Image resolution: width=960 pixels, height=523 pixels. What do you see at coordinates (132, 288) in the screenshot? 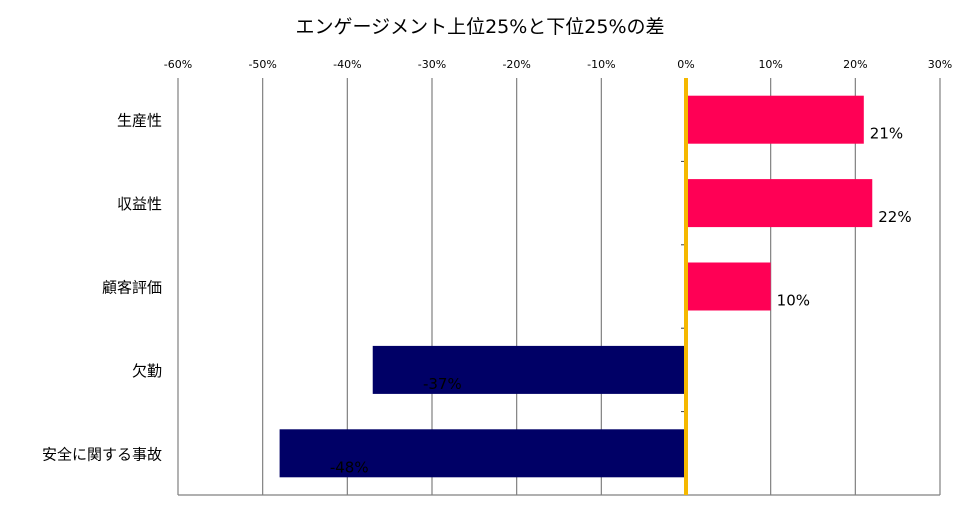
I see `category-label: 顧客評価` at bounding box center [132, 288].